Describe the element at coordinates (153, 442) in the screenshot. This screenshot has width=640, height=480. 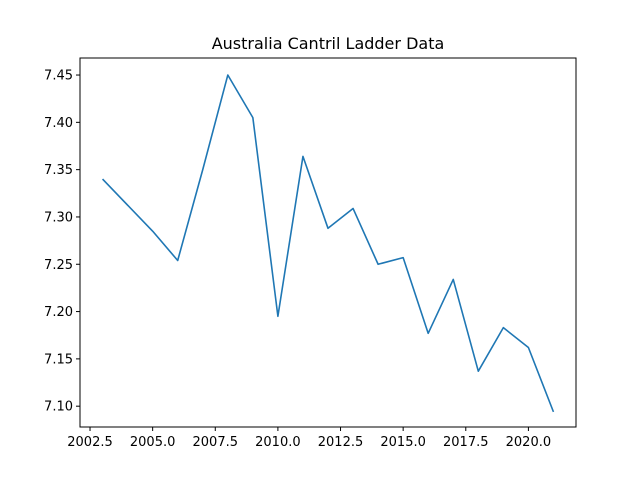
I see `x-tick-label: 2005.0` at that location.